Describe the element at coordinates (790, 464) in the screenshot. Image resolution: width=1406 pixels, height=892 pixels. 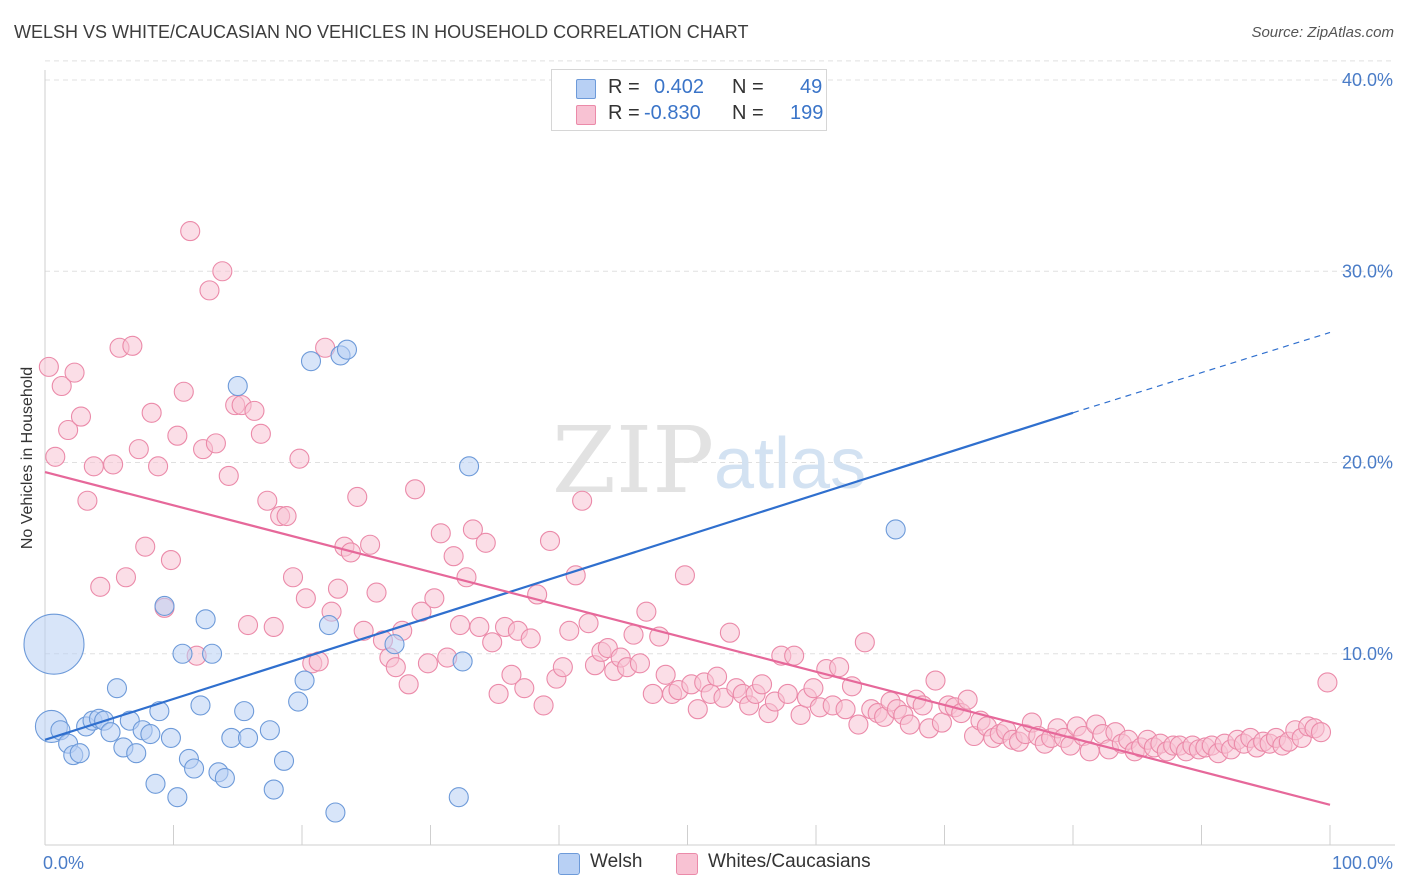
I see `watermark-atlas: atlas` at that location.